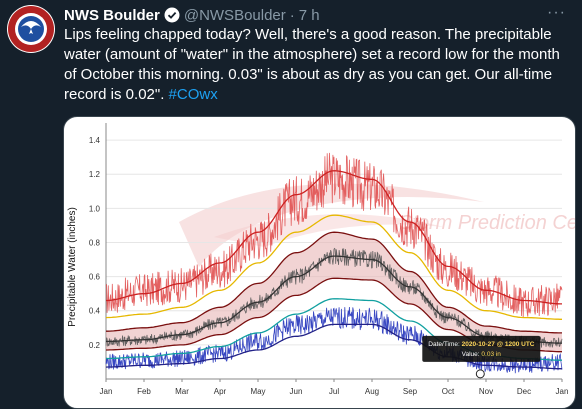  What do you see at coordinates (448, 391) in the screenshot?
I see `x-tick-label: Oct` at bounding box center [448, 391].